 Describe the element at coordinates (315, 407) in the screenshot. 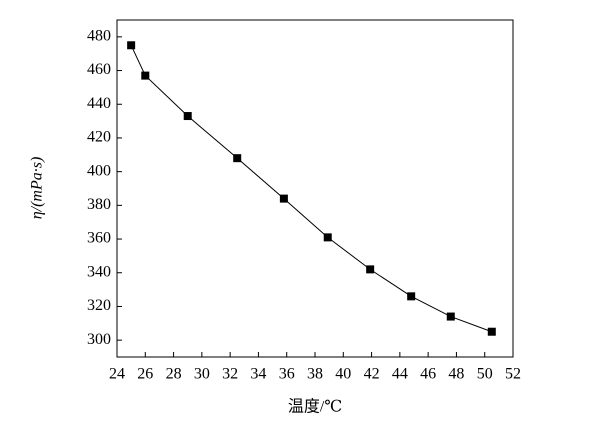

I see `x-axis-label: 温度/℃` at that location.